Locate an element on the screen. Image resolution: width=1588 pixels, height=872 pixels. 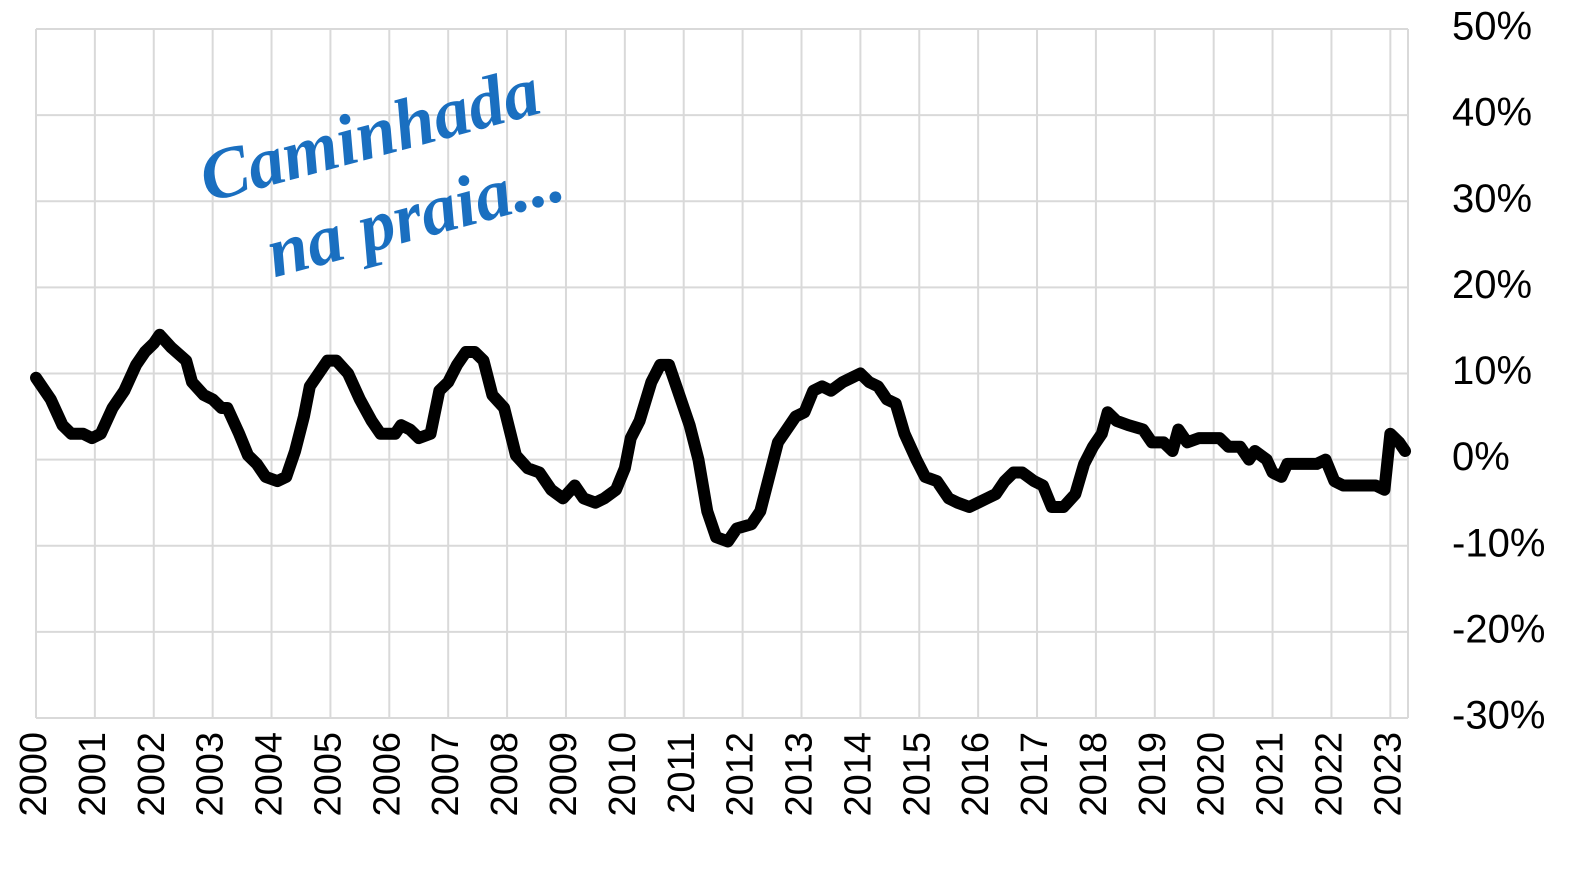
x-tick-label: 2019 is located at coordinates (1153, 774).